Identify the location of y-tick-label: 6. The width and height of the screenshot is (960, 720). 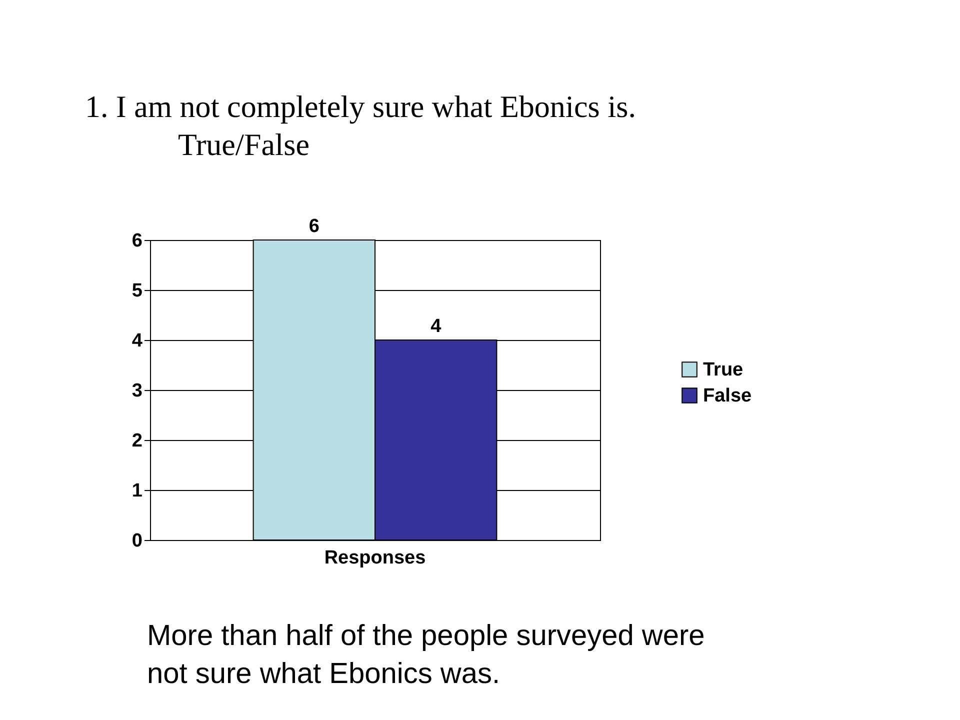
(137, 241).